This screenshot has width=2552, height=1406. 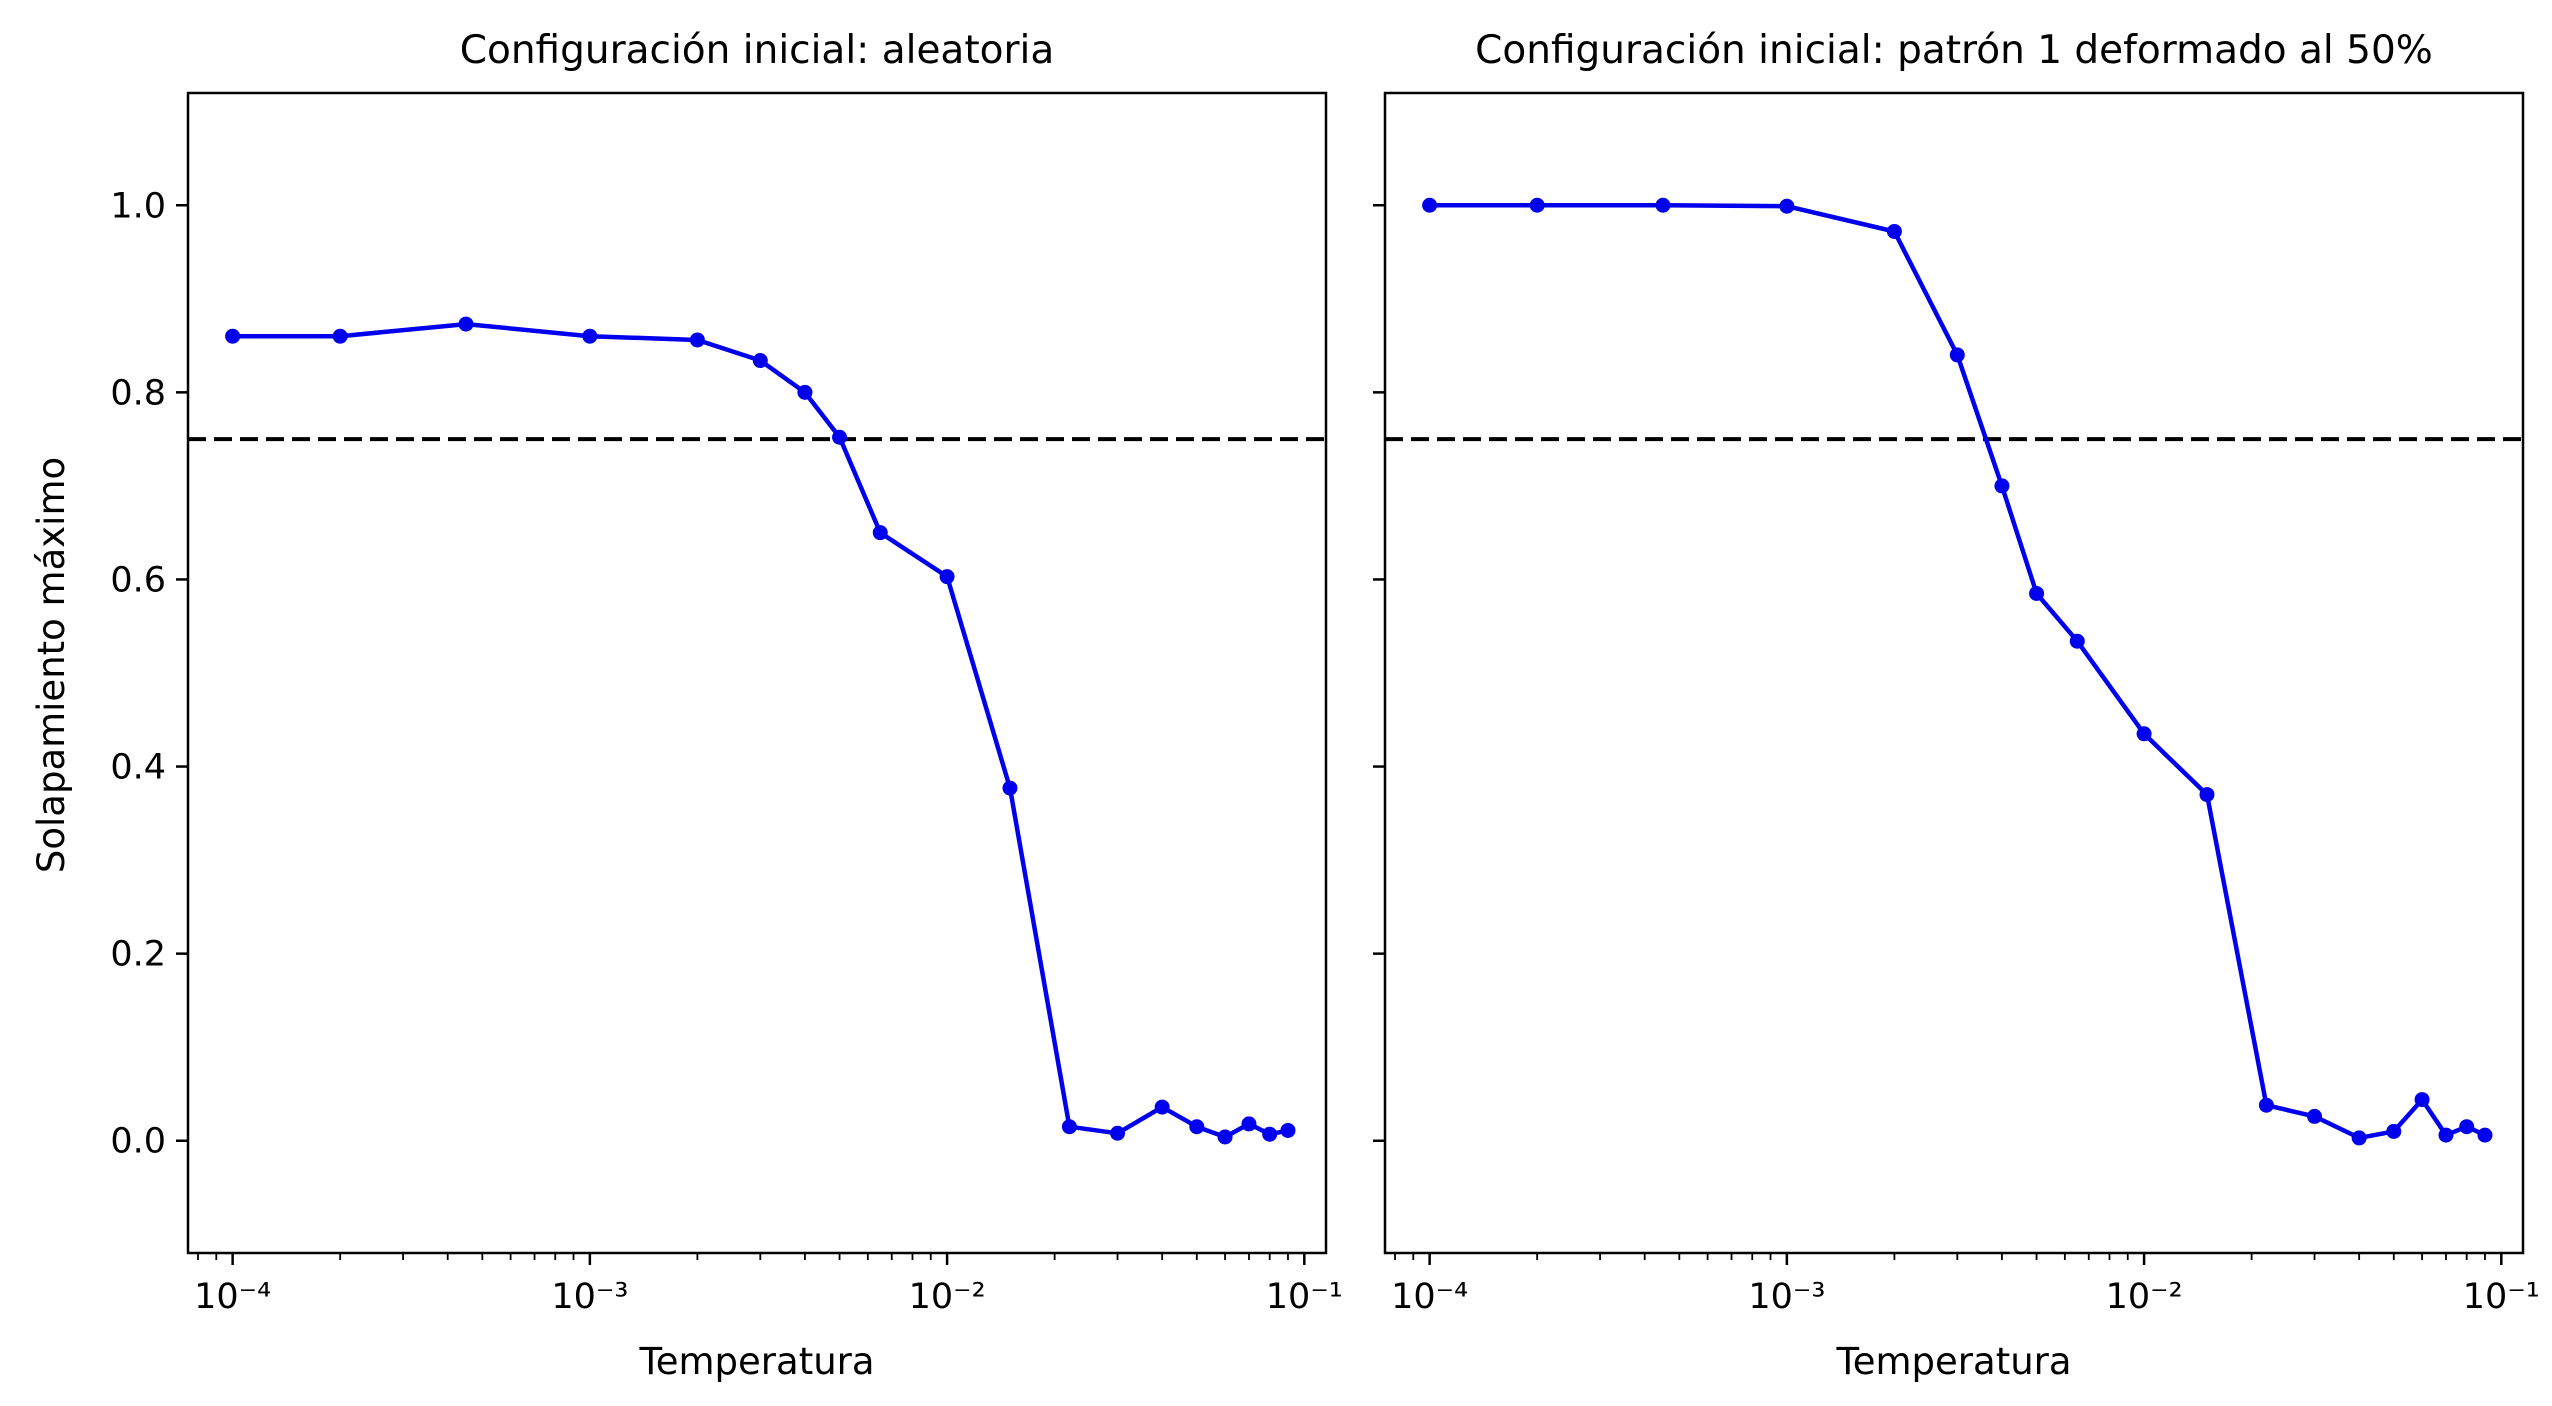 What do you see at coordinates (1304, 1297) in the screenshot?
I see `panel-left-xtick-label-3: 10⁻¹` at bounding box center [1304, 1297].